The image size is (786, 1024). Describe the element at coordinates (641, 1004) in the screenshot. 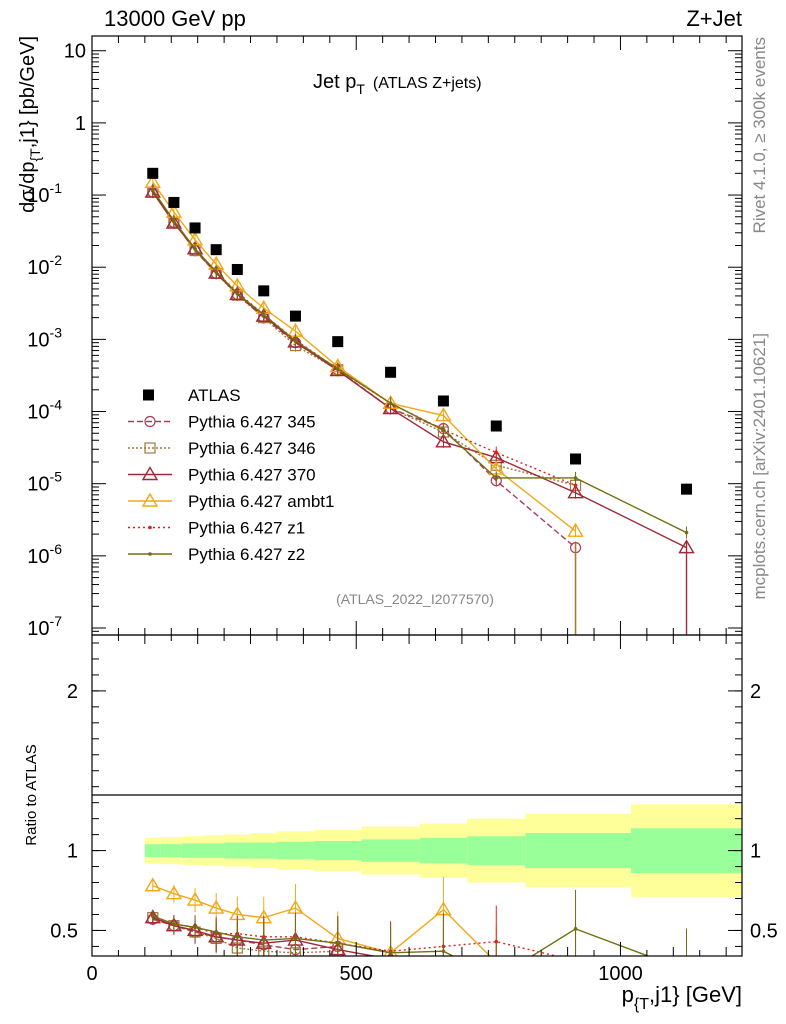

I see `xlabel-sub: {T` at that location.